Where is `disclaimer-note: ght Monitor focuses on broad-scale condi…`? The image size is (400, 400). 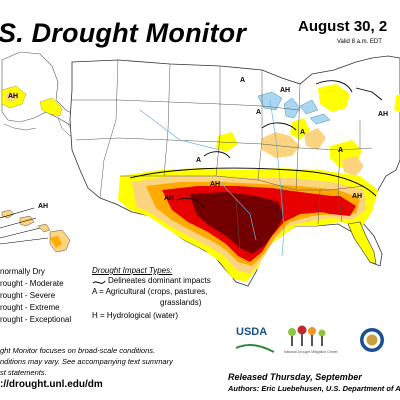 disclaimer-note: ght Monitor focuses on broad-scale condi… is located at coordinates (86, 361).